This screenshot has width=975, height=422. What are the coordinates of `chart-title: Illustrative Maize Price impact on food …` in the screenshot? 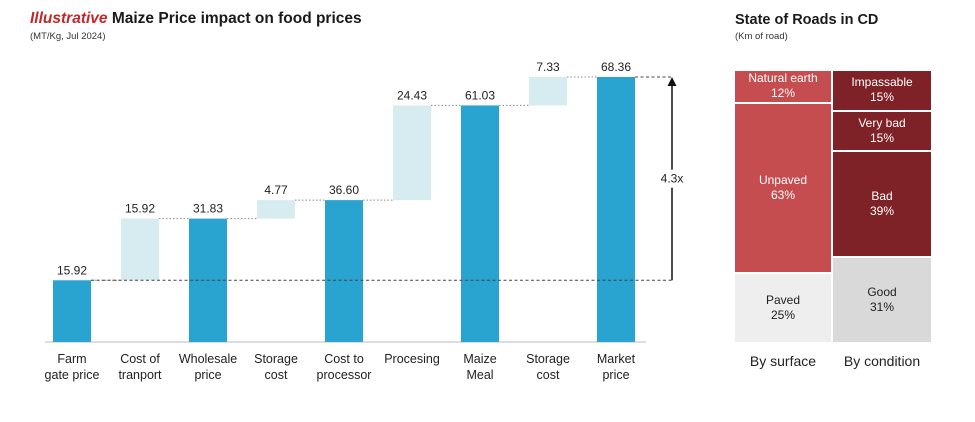 It's located at (196, 19).